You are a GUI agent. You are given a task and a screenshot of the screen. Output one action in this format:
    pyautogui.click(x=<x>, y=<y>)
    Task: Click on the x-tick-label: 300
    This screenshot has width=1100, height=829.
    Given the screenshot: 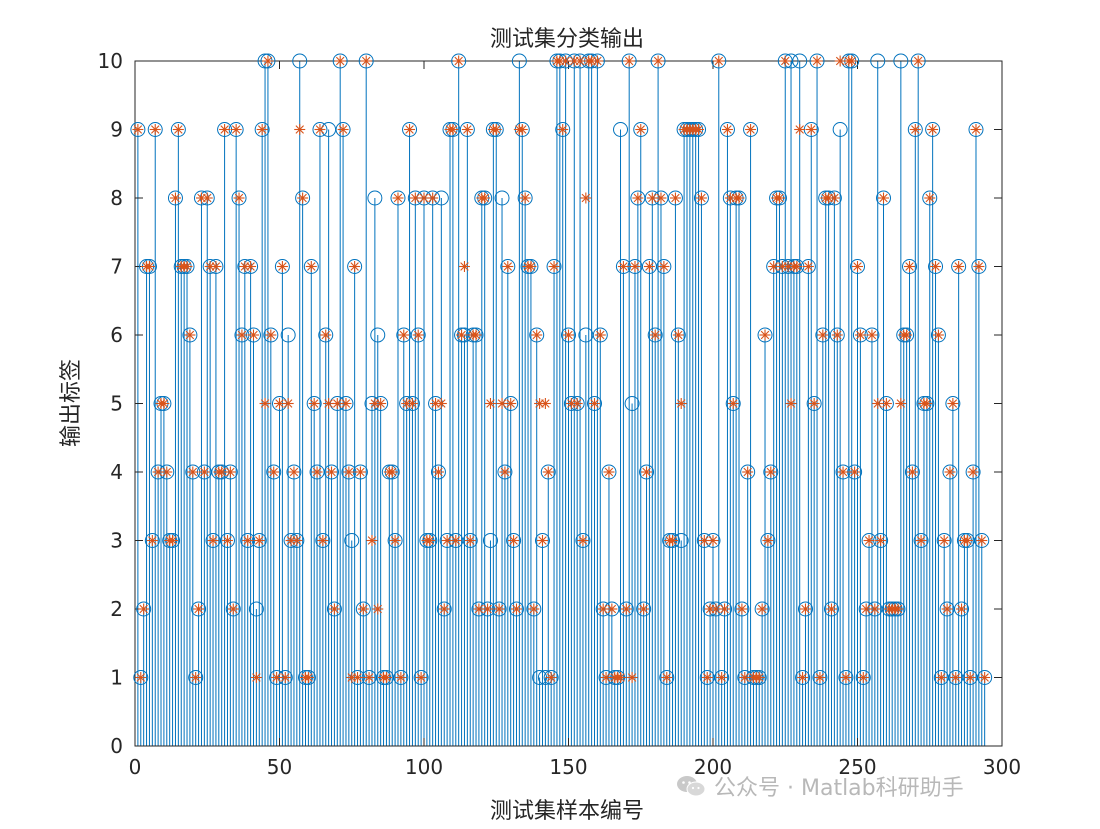 What is the action you would take?
    pyautogui.click(x=1002, y=767)
    